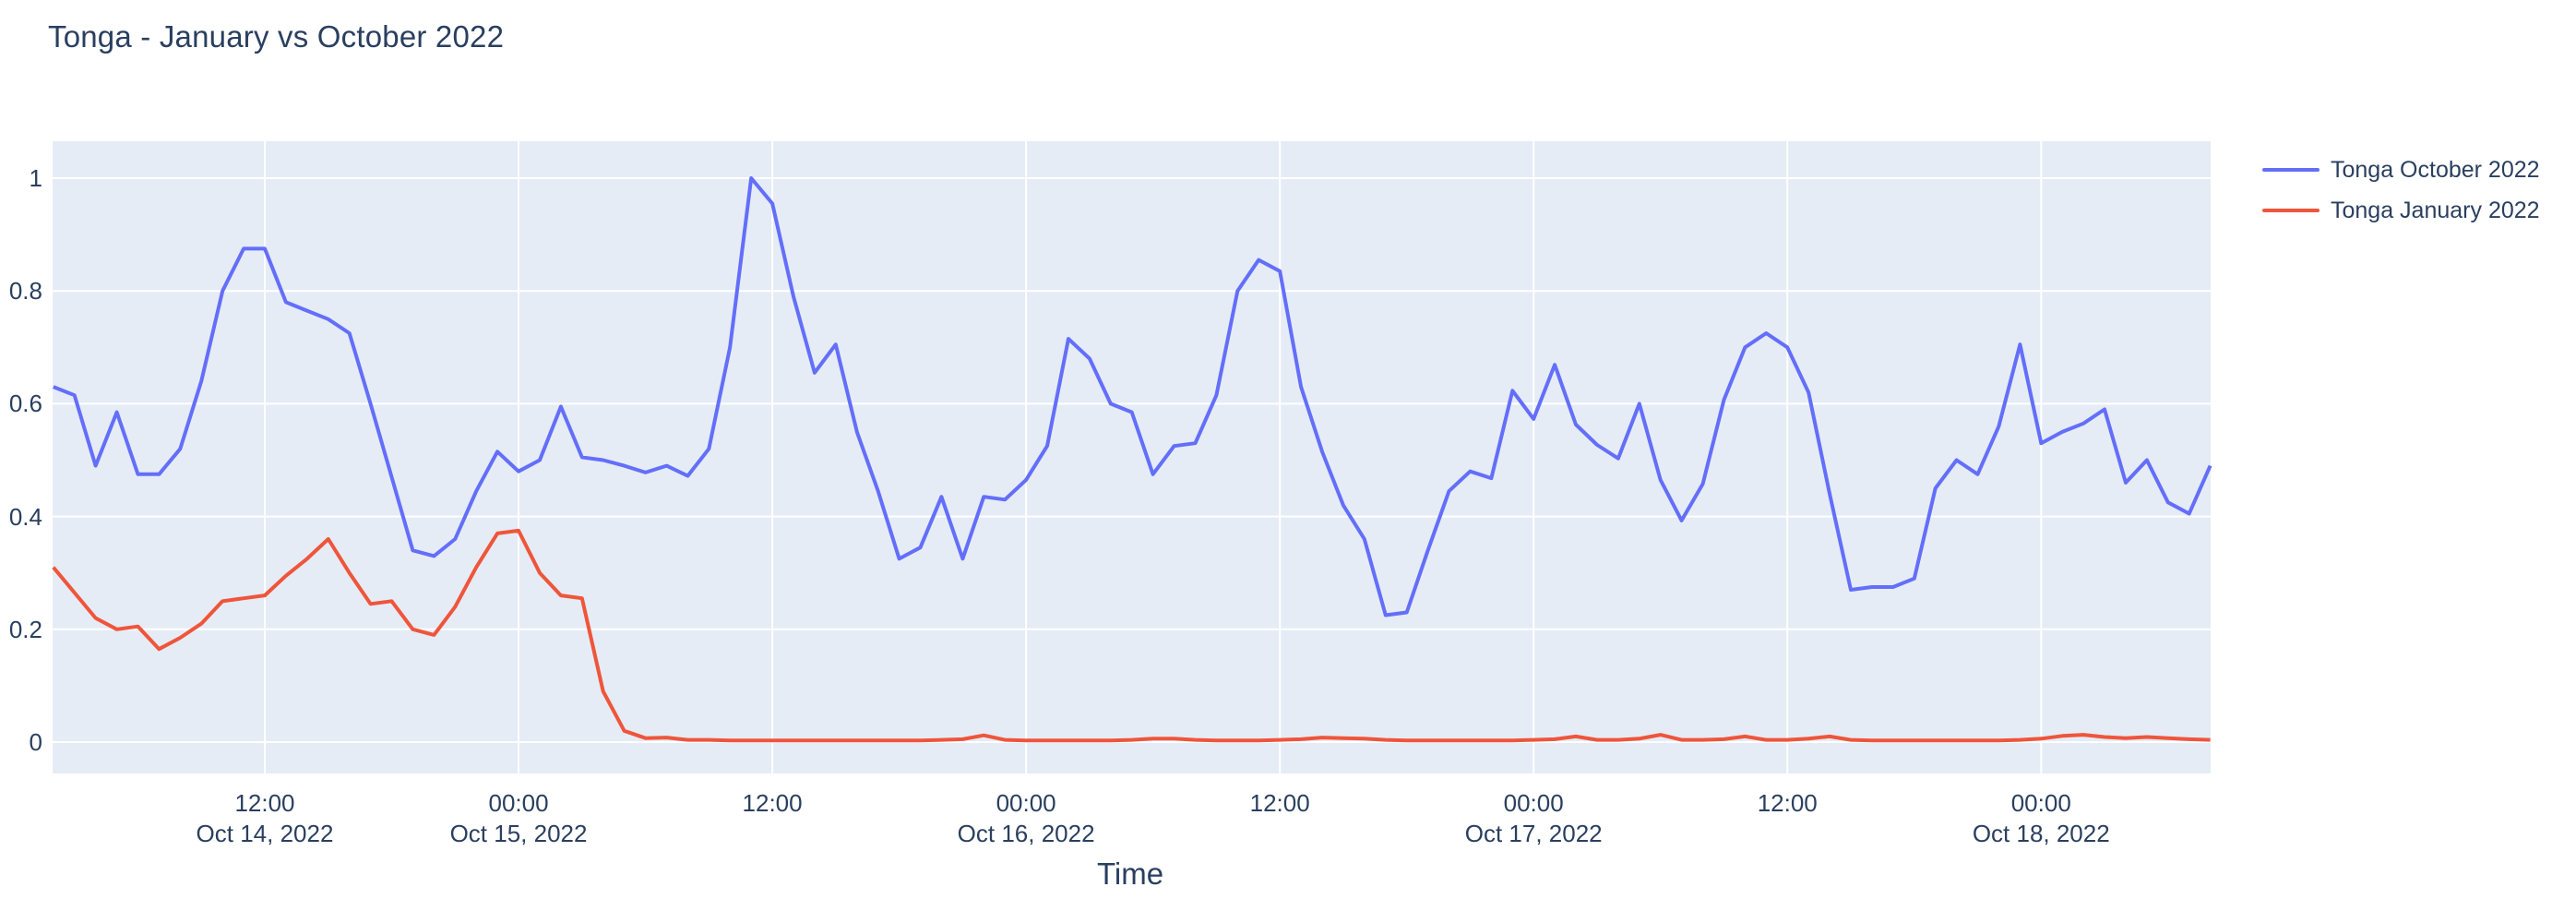  What do you see at coordinates (518, 819) in the screenshot?
I see `x-tick-label-0000-oct15: 00:00 Oct 15, 2022` at bounding box center [518, 819].